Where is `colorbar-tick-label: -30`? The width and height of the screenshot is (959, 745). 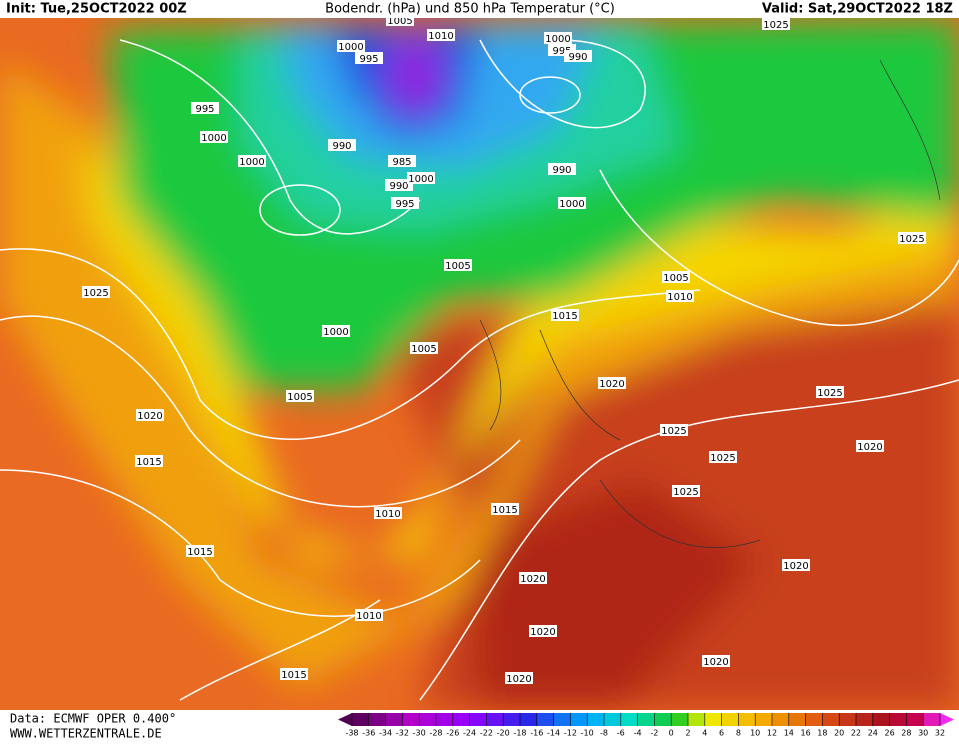 colorbar-tick-label: -30 is located at coordinates (419, 733).